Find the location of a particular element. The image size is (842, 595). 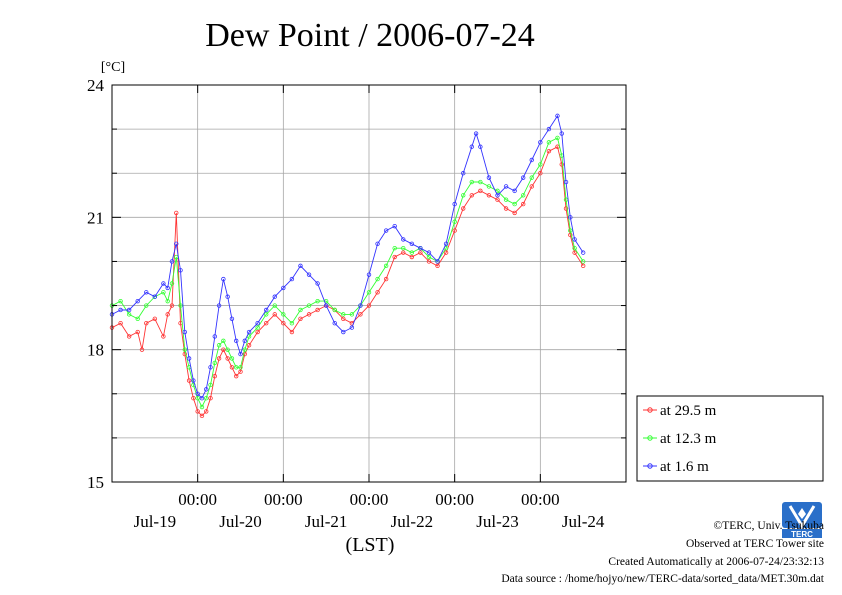

footer-observed: Observed at TERC Tower site is located at coordinates (754, 544).